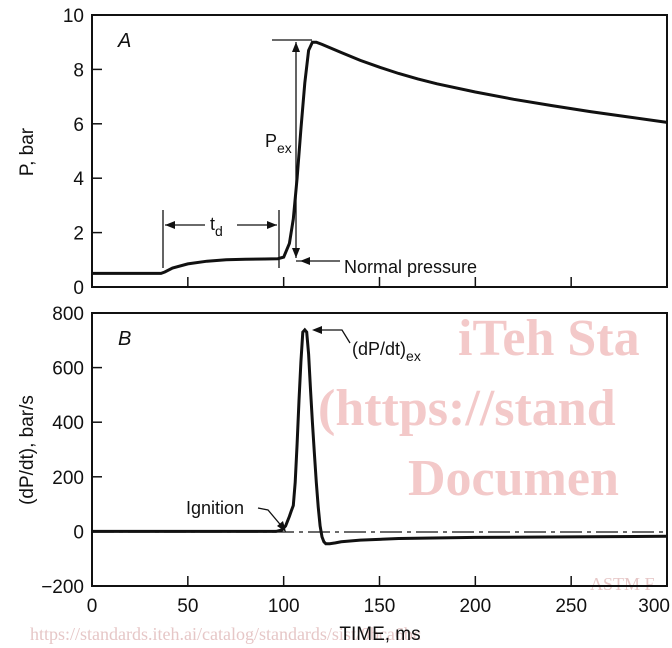 This screenshot has width=672, height=648. Describe the element at coordinates (62, 587) in the screenshot. I see `panel-b-y-tick-label: −200` at that location.